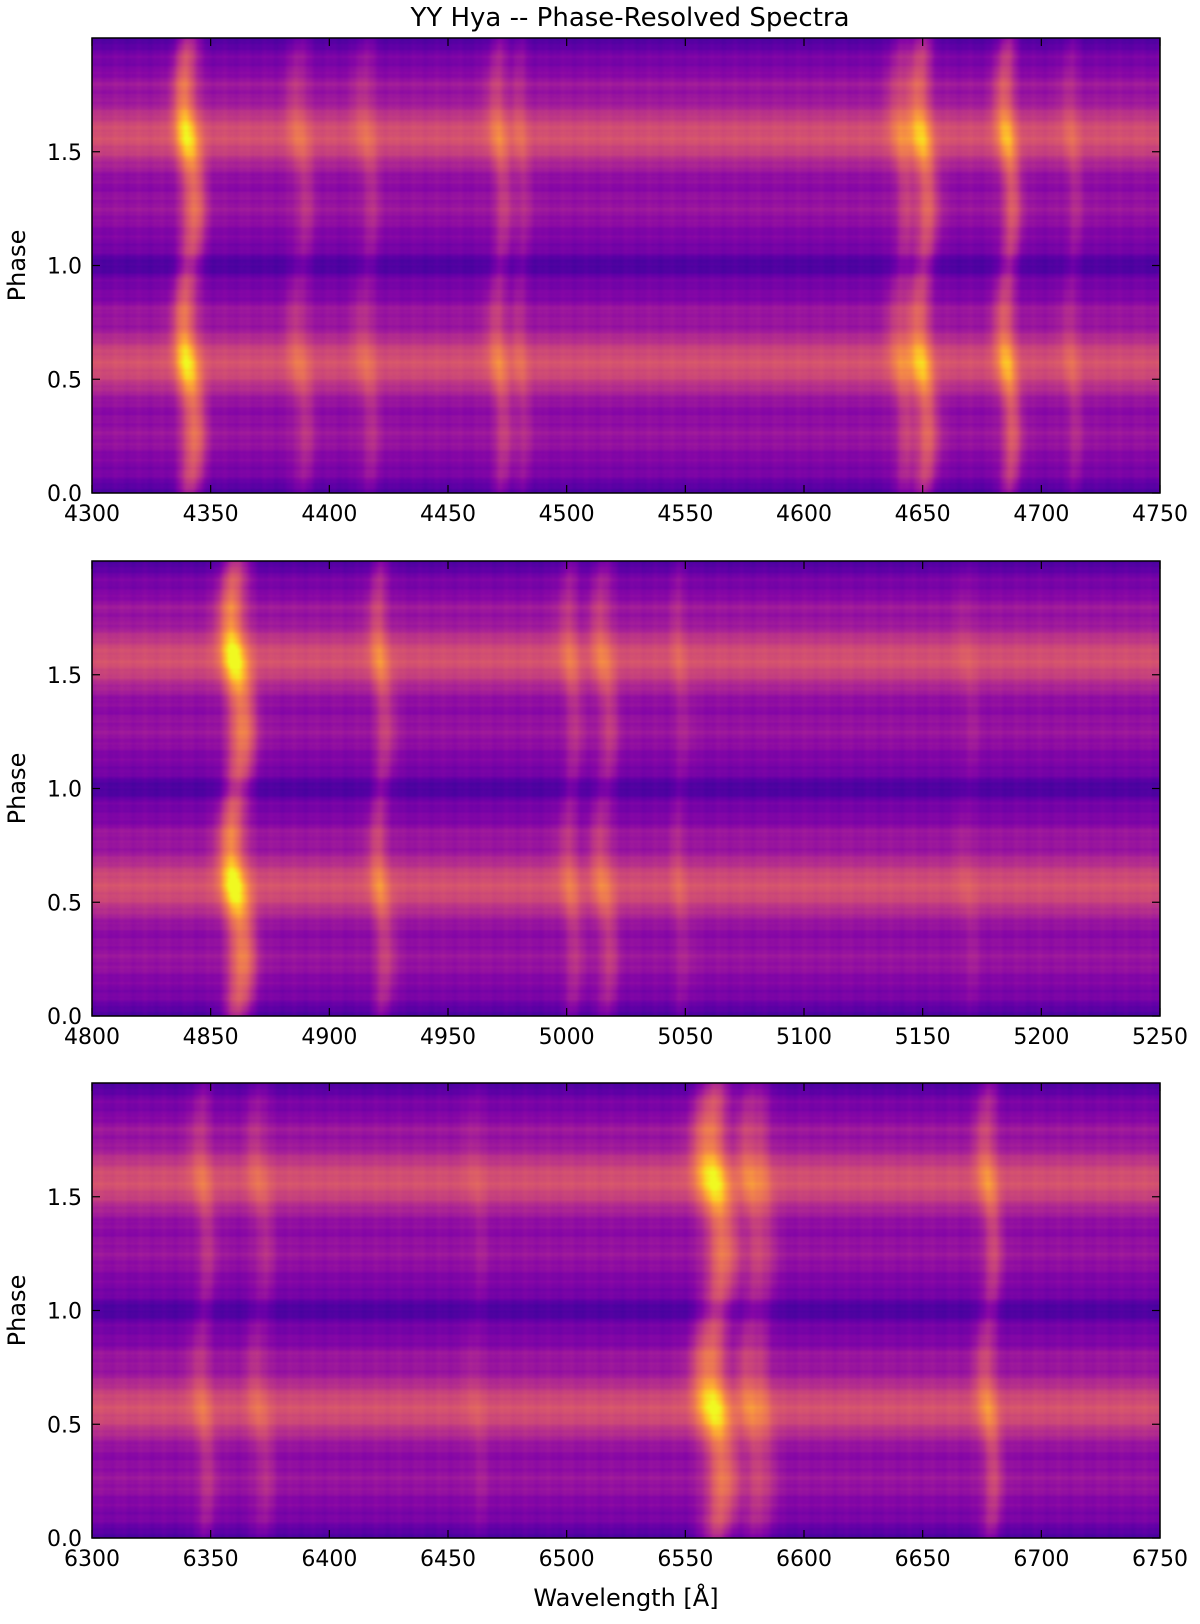 Image resolution: width=1200 pixels, height=1624 pixels. What do you see at coordinates (1160, 1559) in the screenshot?
I see `x-tick-label: 6750` at bounding box center [1160, 1559].